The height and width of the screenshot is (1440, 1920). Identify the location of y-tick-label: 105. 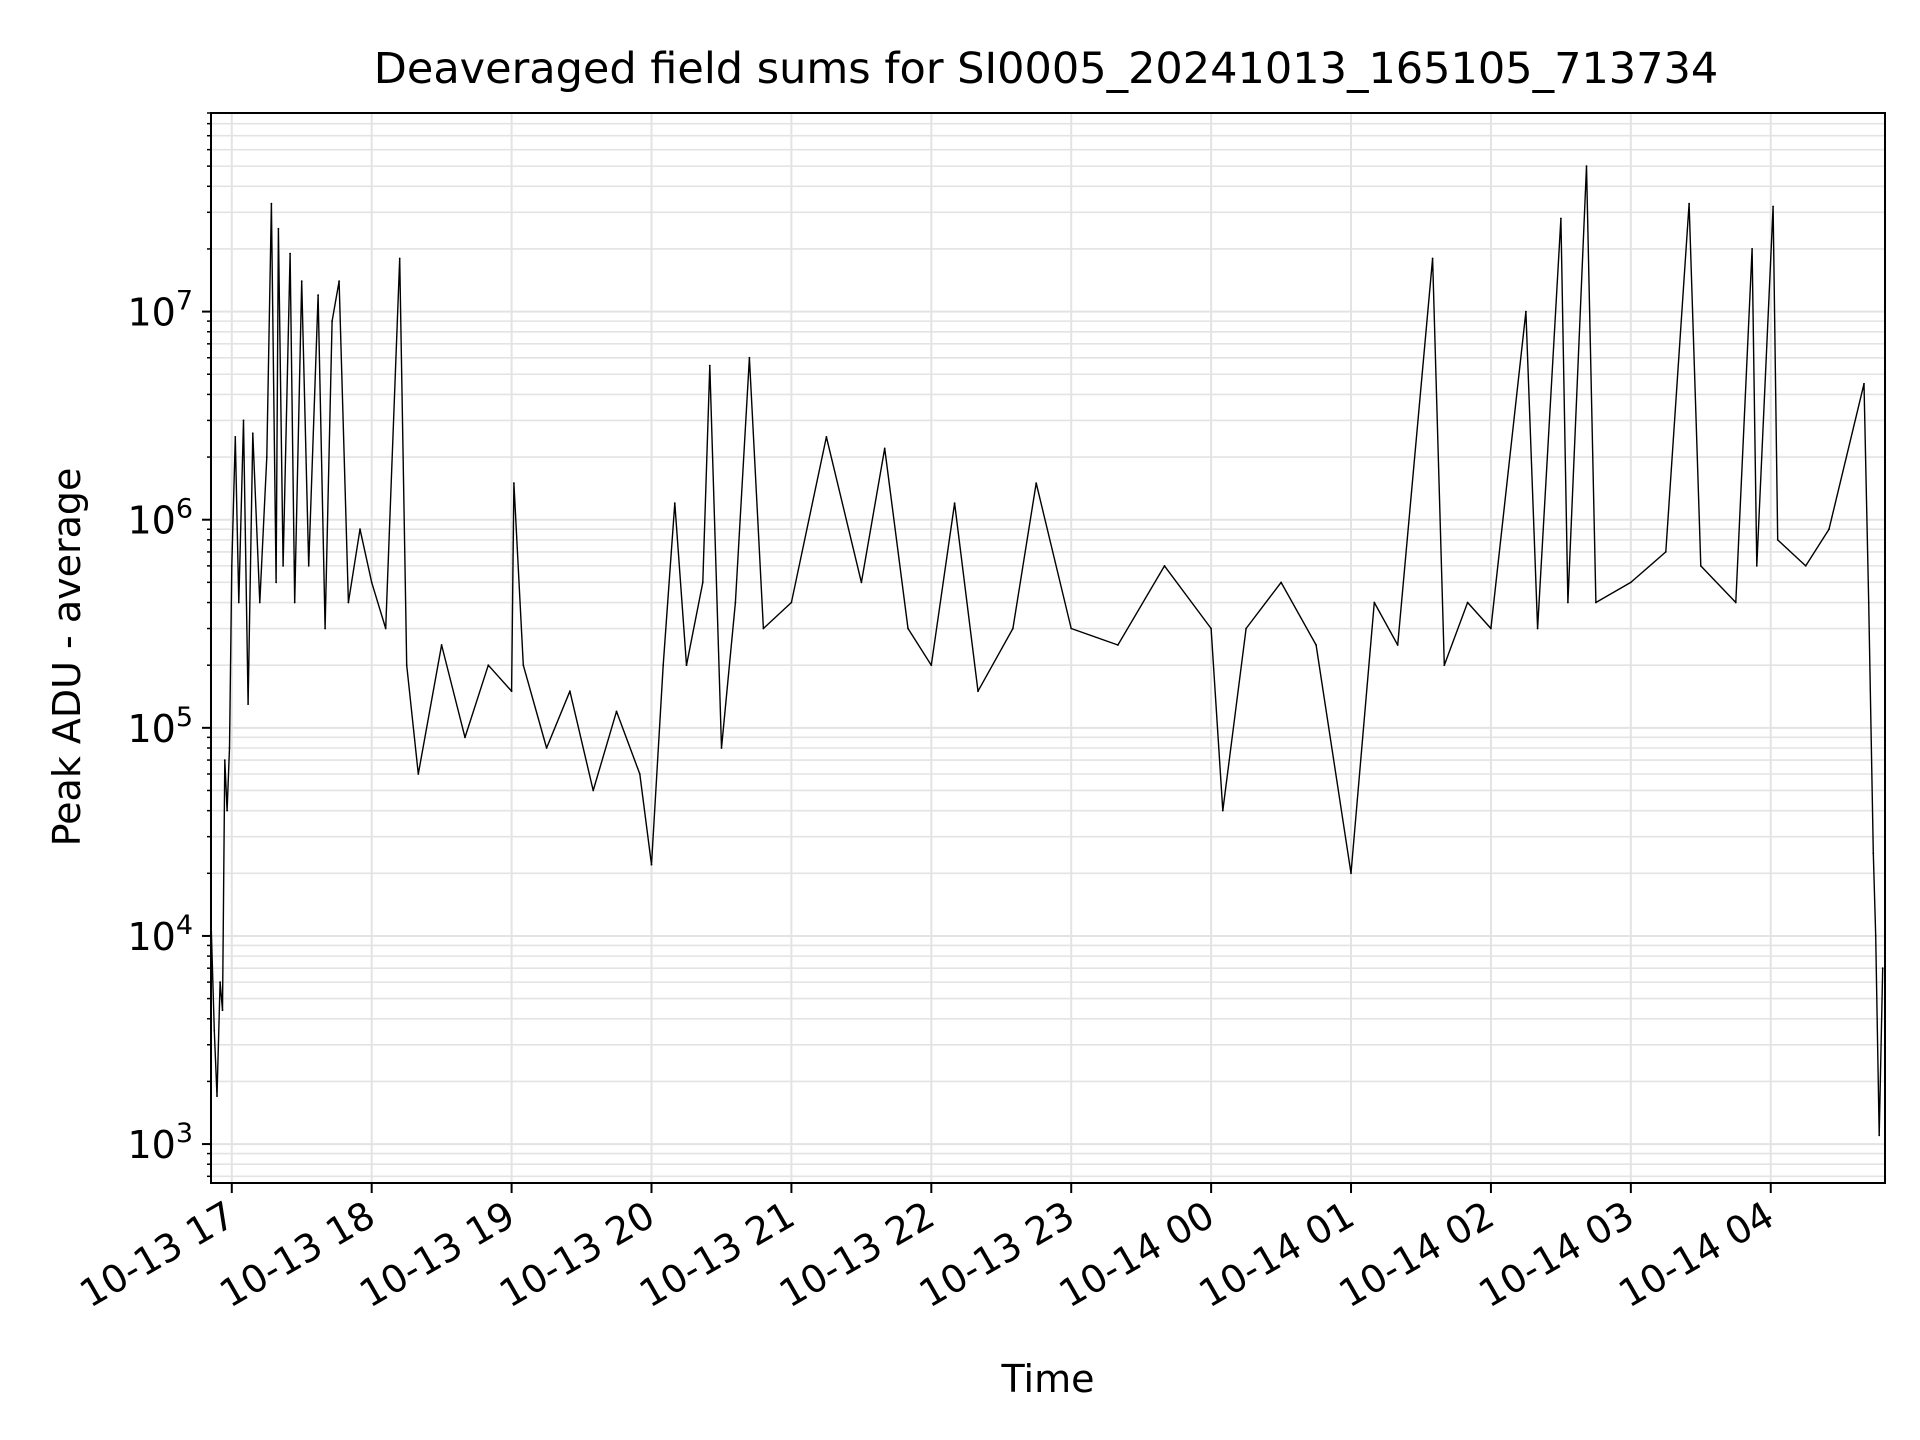
(160, 726).